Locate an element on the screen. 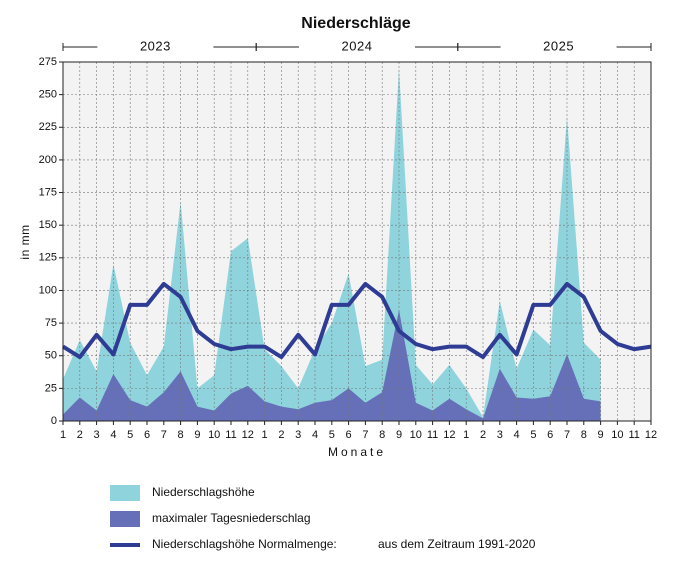 This screenshot has height=572, width=682. y-tick-label: 25 is located at coordinates (51, 388).